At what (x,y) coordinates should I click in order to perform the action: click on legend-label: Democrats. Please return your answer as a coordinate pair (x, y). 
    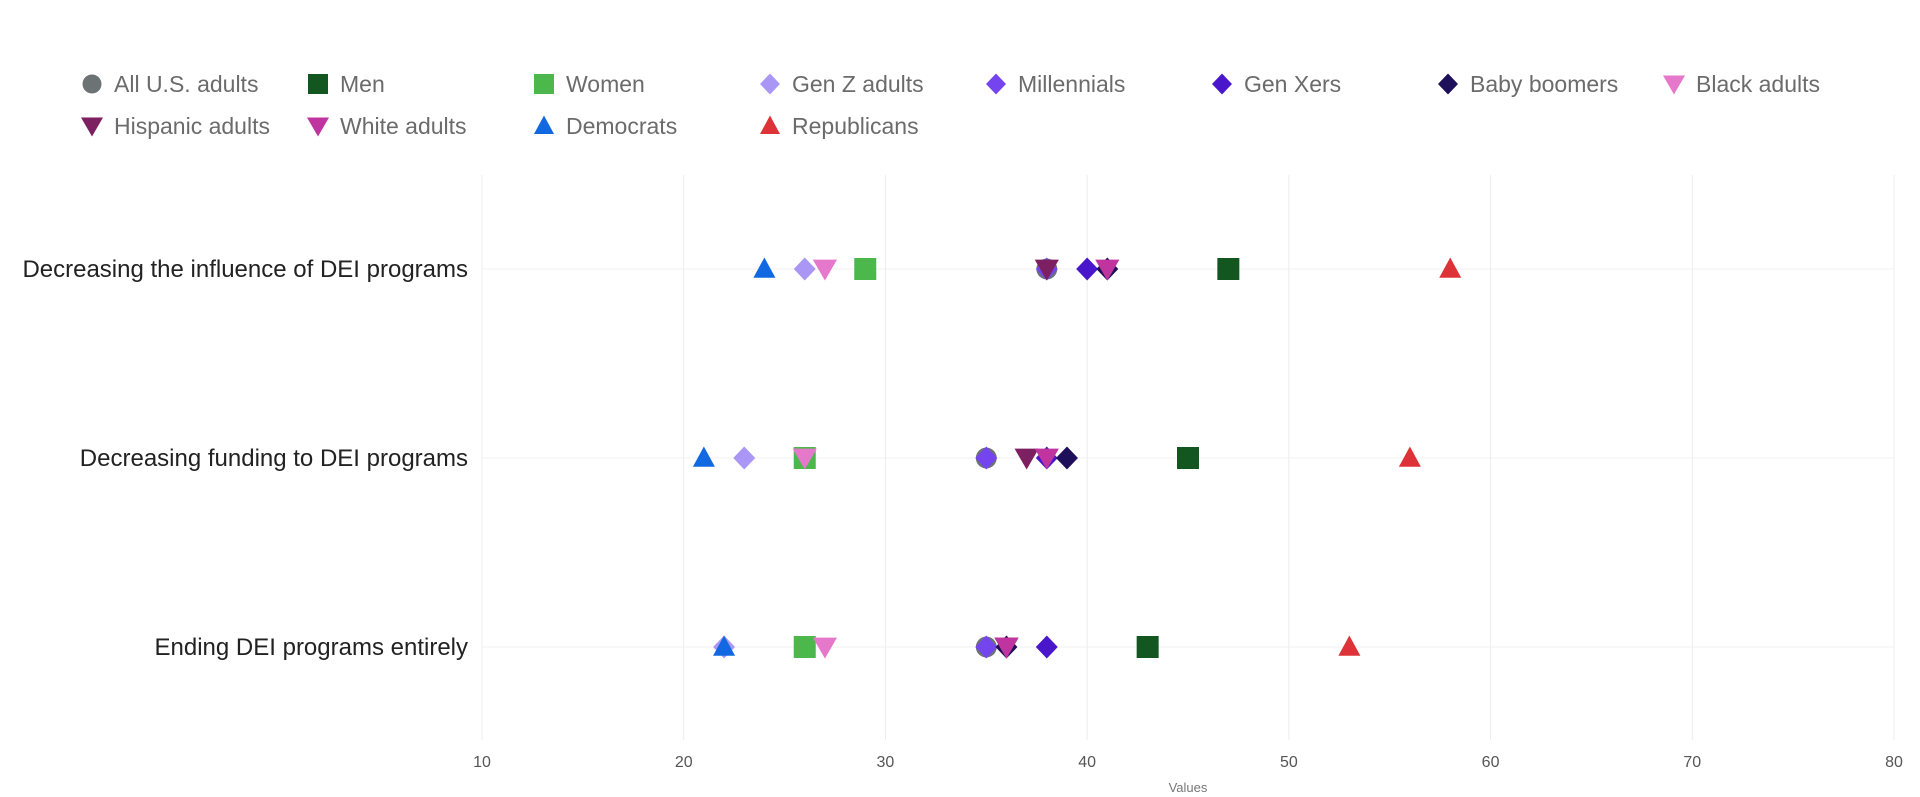
    Looking at the image, I should click on (622, 125).